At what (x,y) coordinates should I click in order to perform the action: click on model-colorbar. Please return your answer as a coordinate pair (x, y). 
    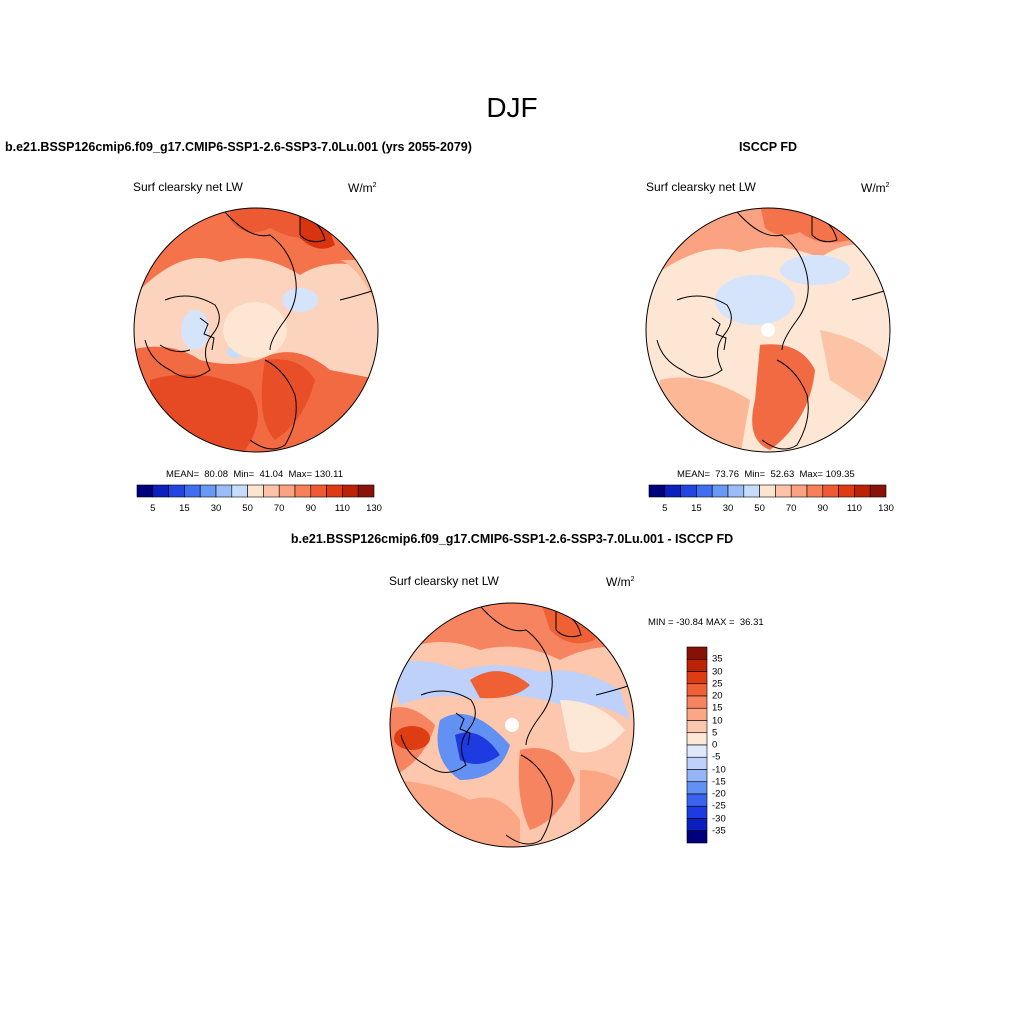
    Looking at the image, I should click on (255, 491).